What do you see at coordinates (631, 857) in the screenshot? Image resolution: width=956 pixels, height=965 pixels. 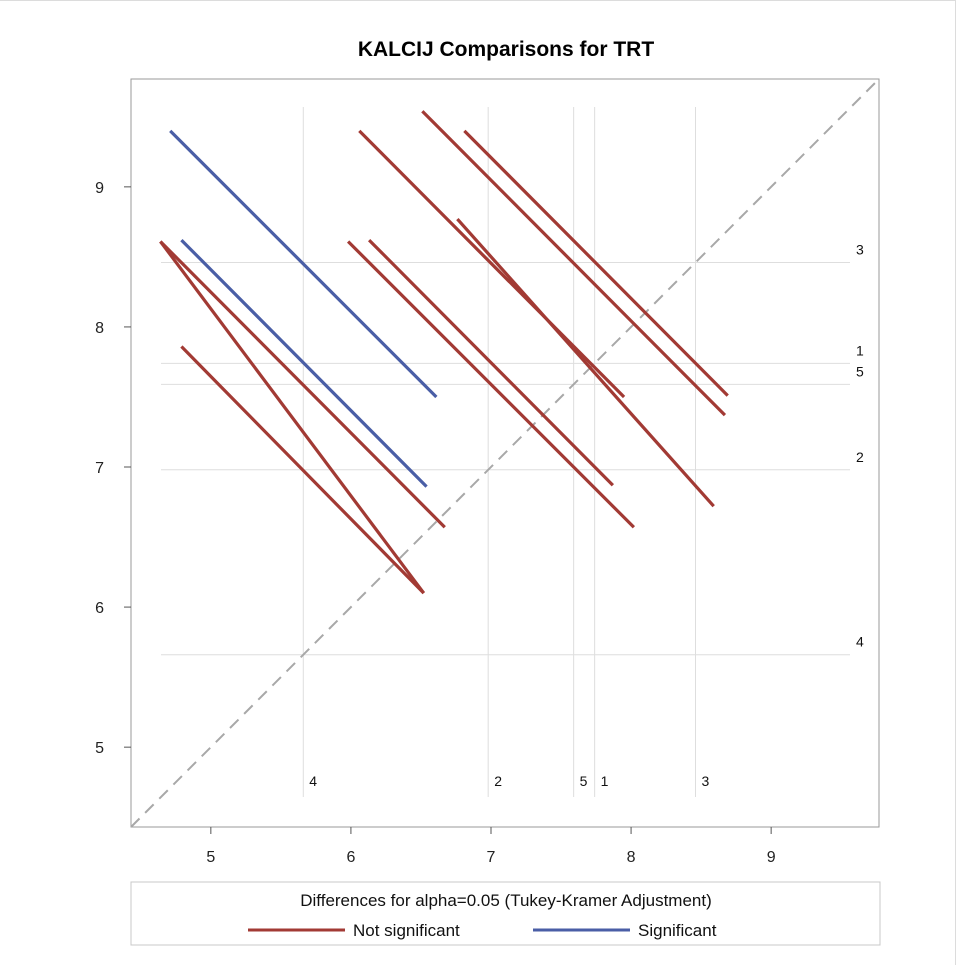 I see `x-tick-label-8: 8` at bounding box center [631, 857].